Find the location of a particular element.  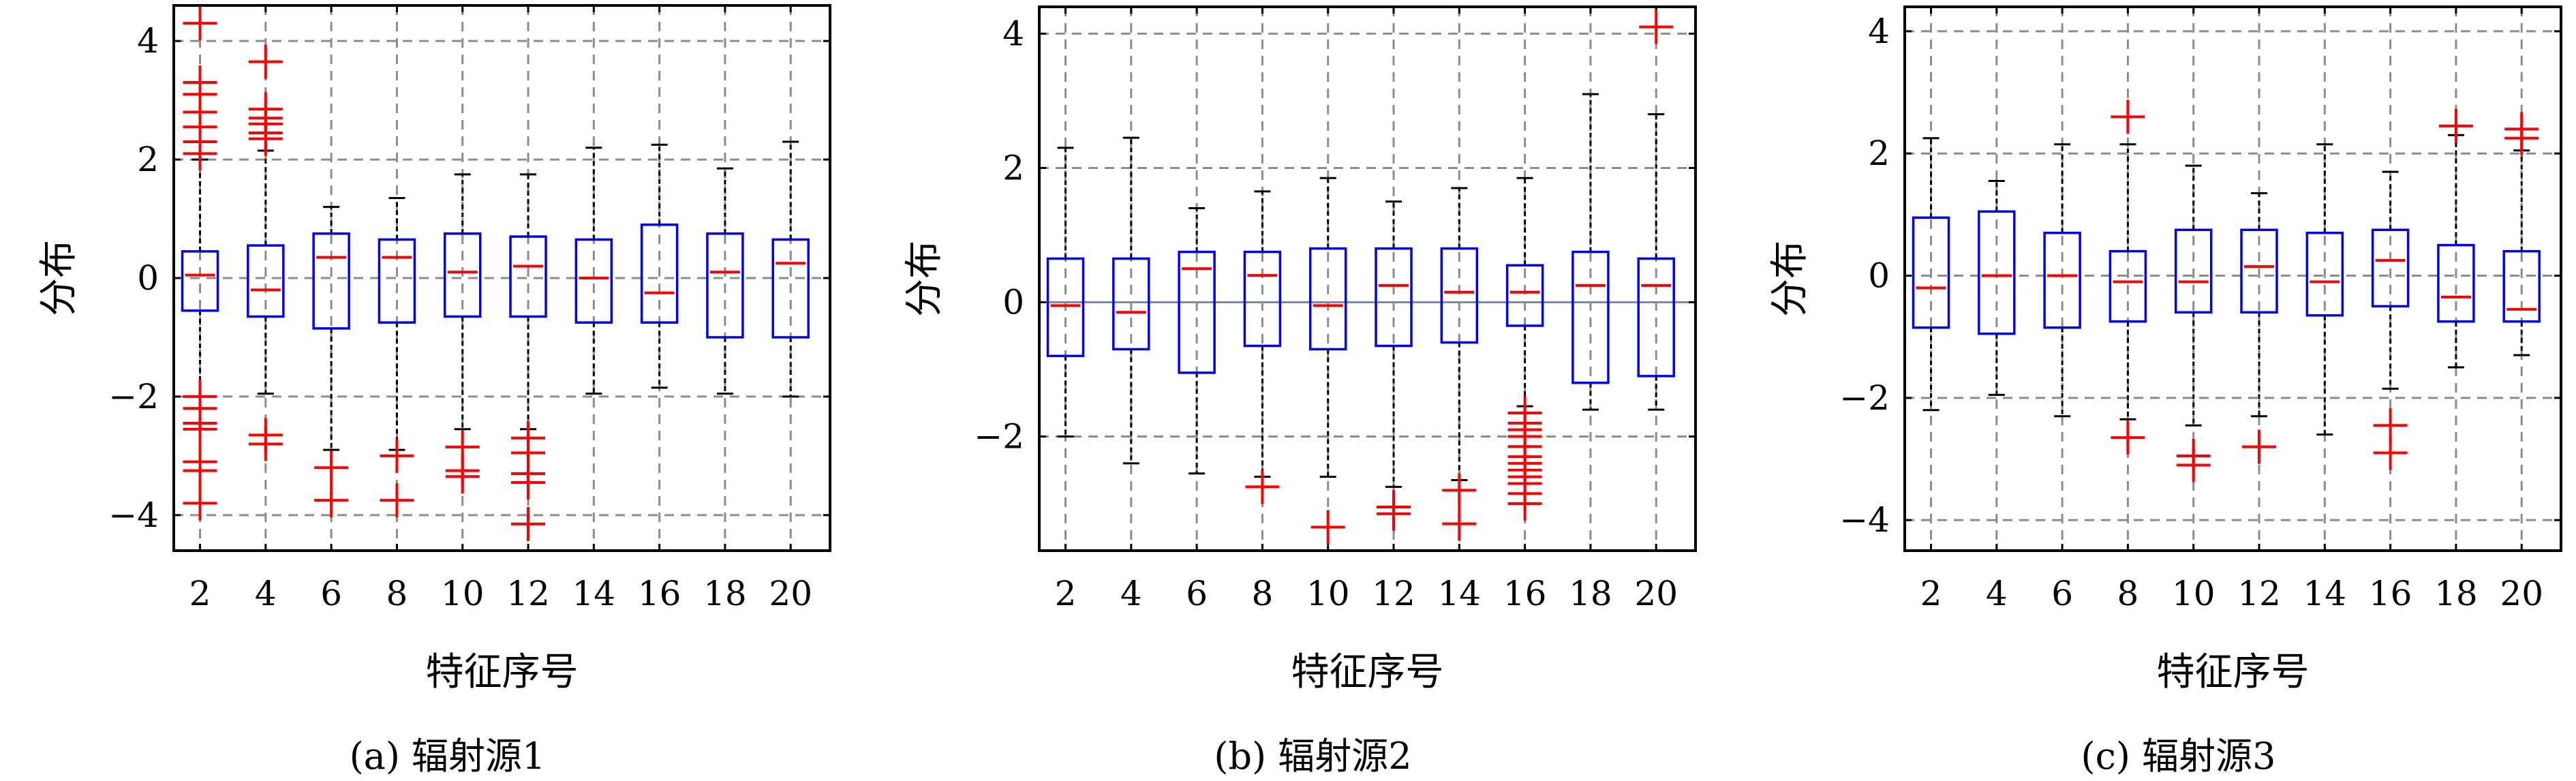

y-tick-label: −2 is located at coordinates (133, 397).